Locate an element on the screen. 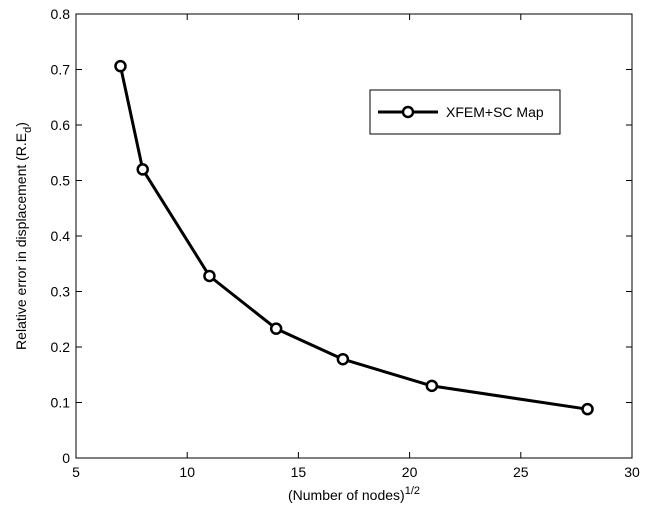 The image size is (652, 516). y-tick-label: 0.1 is located at coordinates (61, 403).